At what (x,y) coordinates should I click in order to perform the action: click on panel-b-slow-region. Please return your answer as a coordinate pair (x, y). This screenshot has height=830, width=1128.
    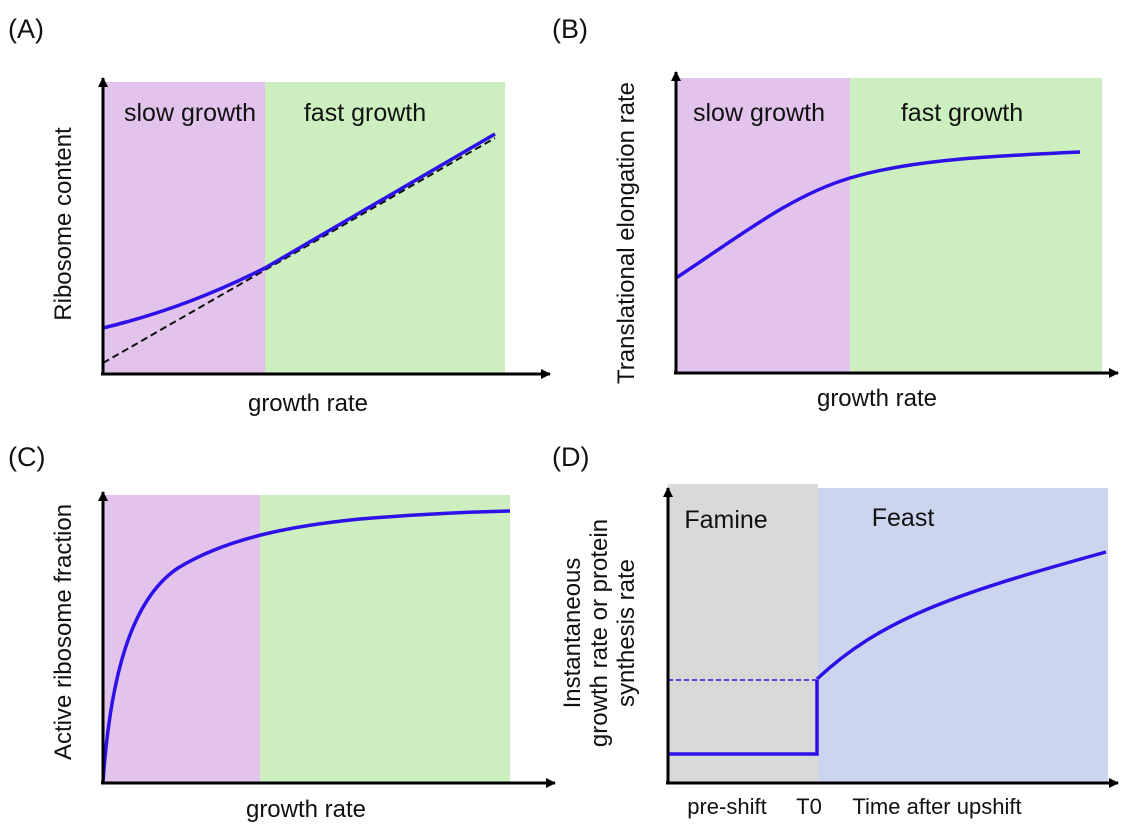
    Looking at the image, I should click on (763, 225).